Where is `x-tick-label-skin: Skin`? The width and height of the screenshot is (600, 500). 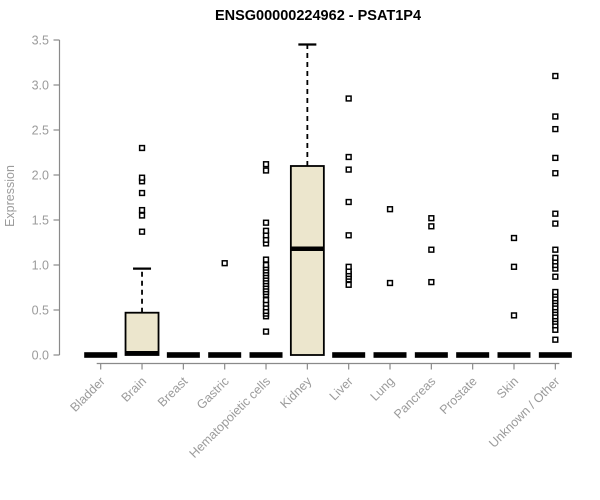 x-tick-label-skin: Skin is located at coordinates (507, 387).